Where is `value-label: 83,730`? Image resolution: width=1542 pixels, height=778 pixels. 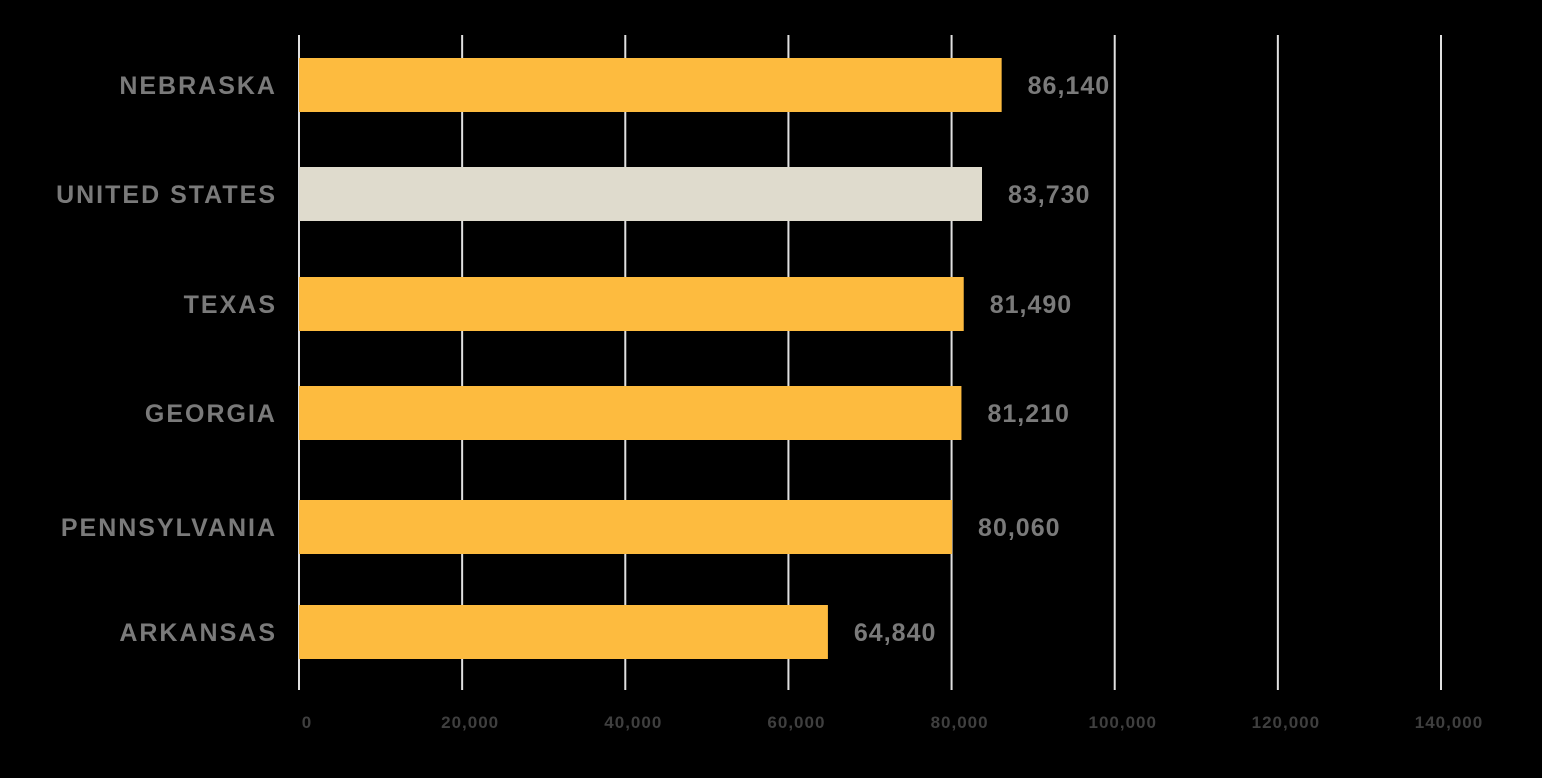 value-label: 83,730 is located at coordinates (1049, 195).